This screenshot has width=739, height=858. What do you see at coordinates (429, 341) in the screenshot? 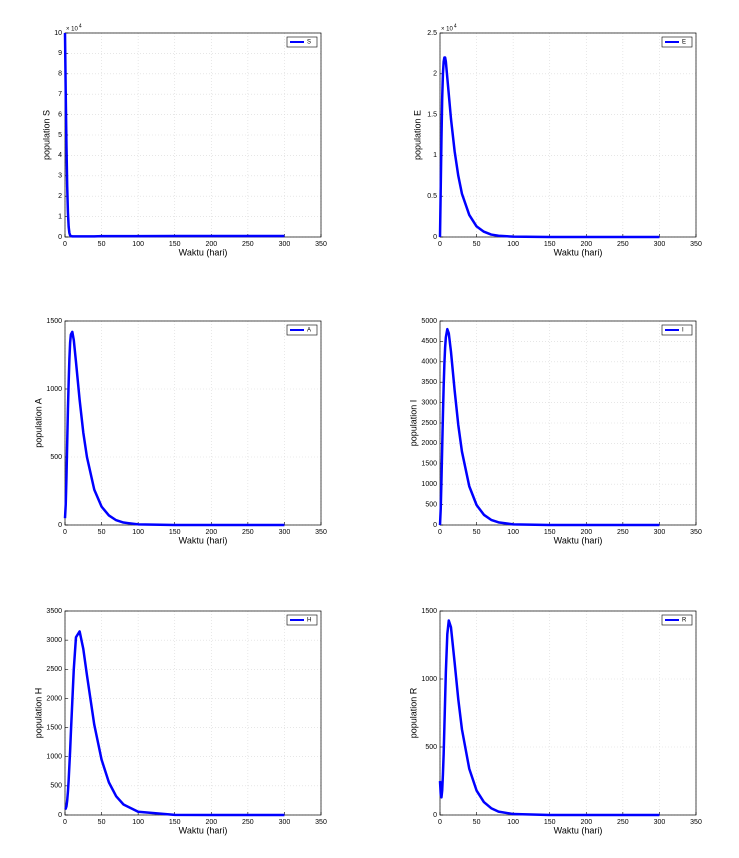
I see `y-tick-label: 4500` at bounding box center [429, 341].